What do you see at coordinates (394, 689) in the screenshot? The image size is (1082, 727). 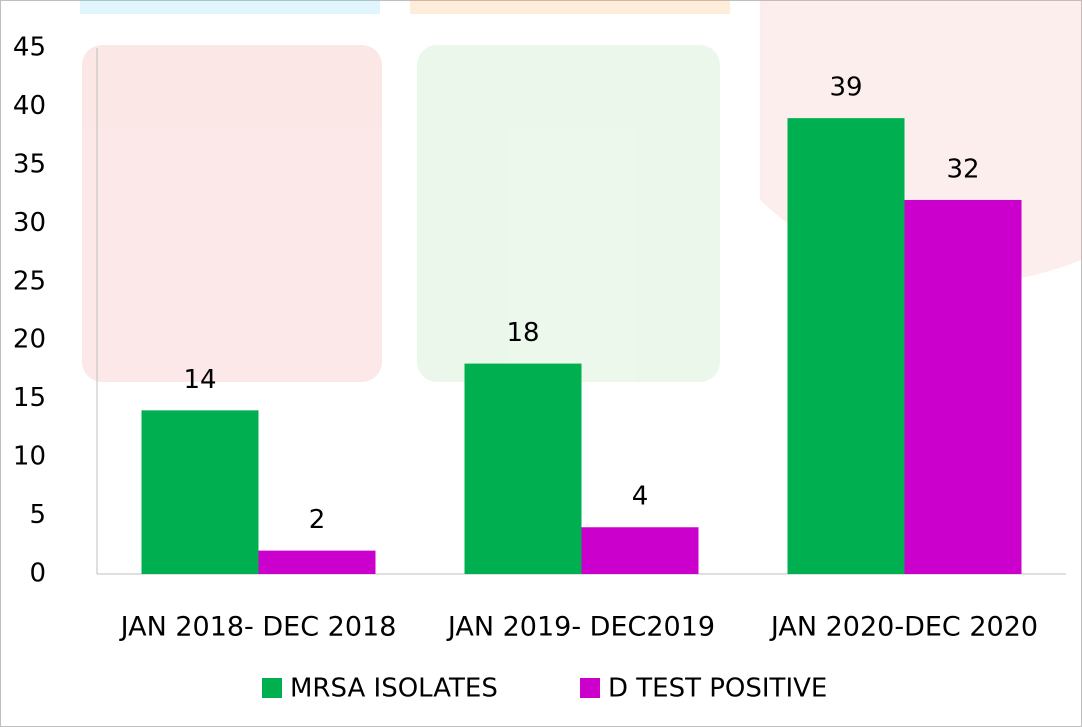 I see `legend-label: MRSA ISOLATES` at bounding box center [394, 689].